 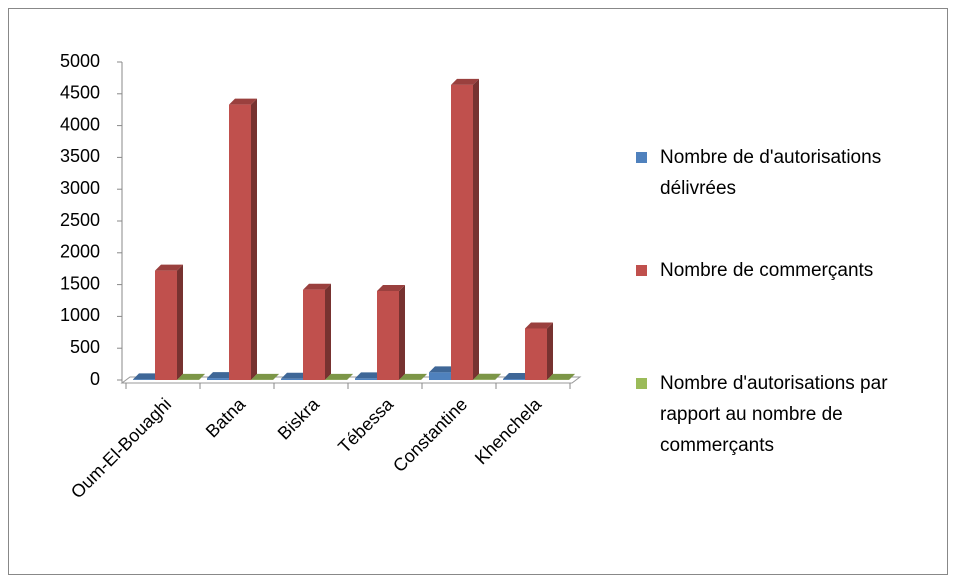 I want to click on y-tick-label: 1500, so click(x=80, y=283).